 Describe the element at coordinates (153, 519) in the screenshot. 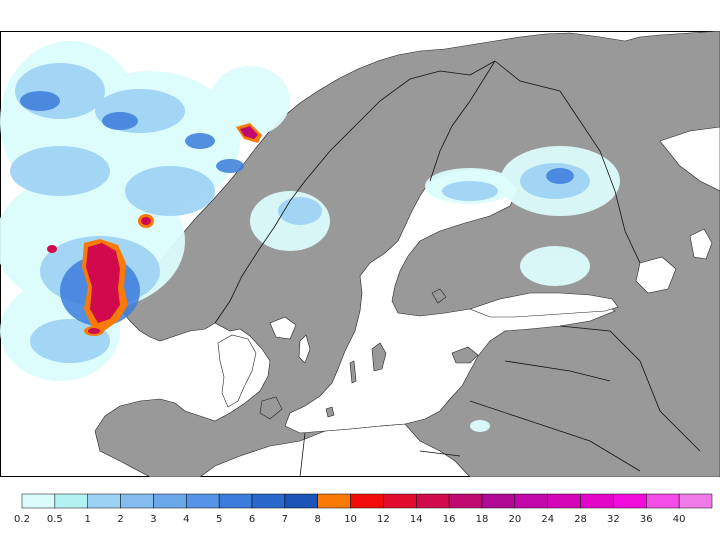

I see `legend-tick-label: 3` at that location.